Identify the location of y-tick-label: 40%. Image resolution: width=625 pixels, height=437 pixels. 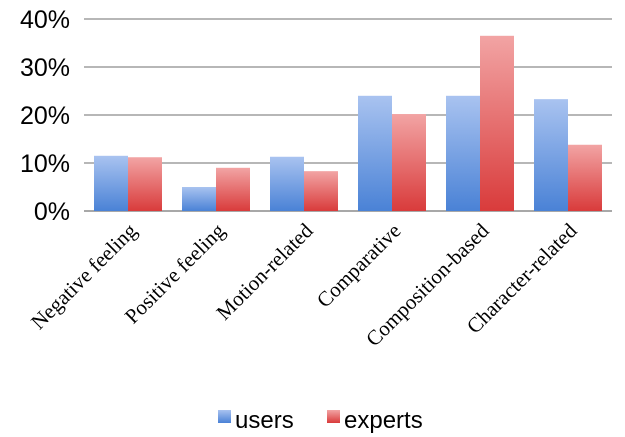
(45, 20).